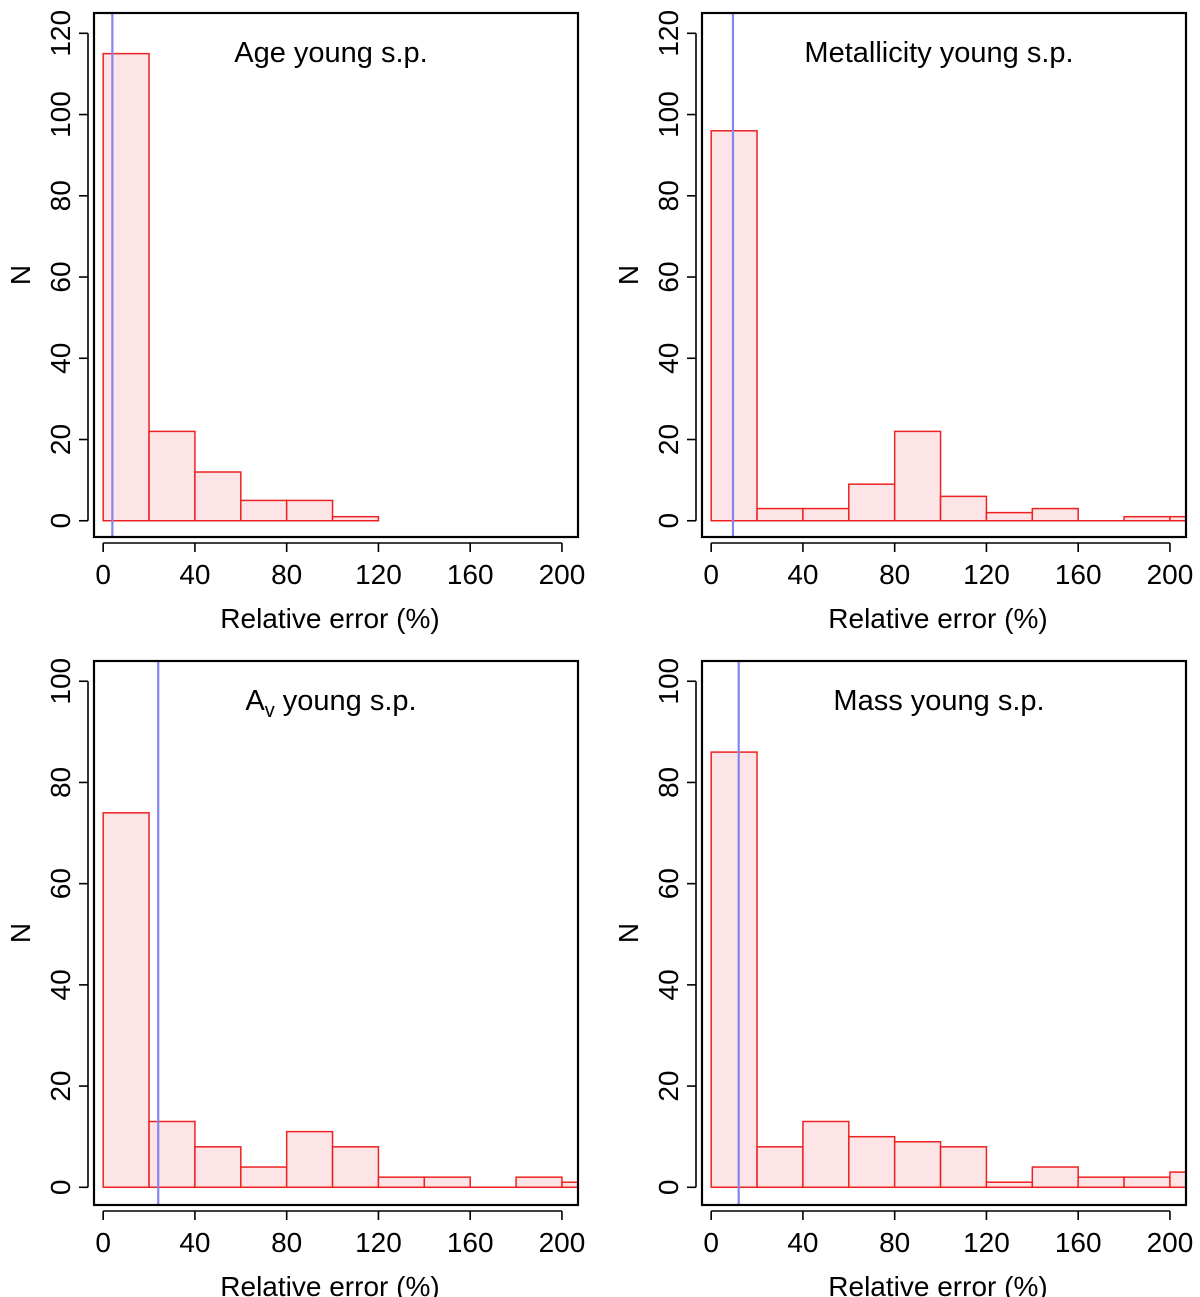 Image resolution: width=1200 pixels, height=1297 pixels. I want to click on panel-title-main: Age young s.p., so click(330, 53).